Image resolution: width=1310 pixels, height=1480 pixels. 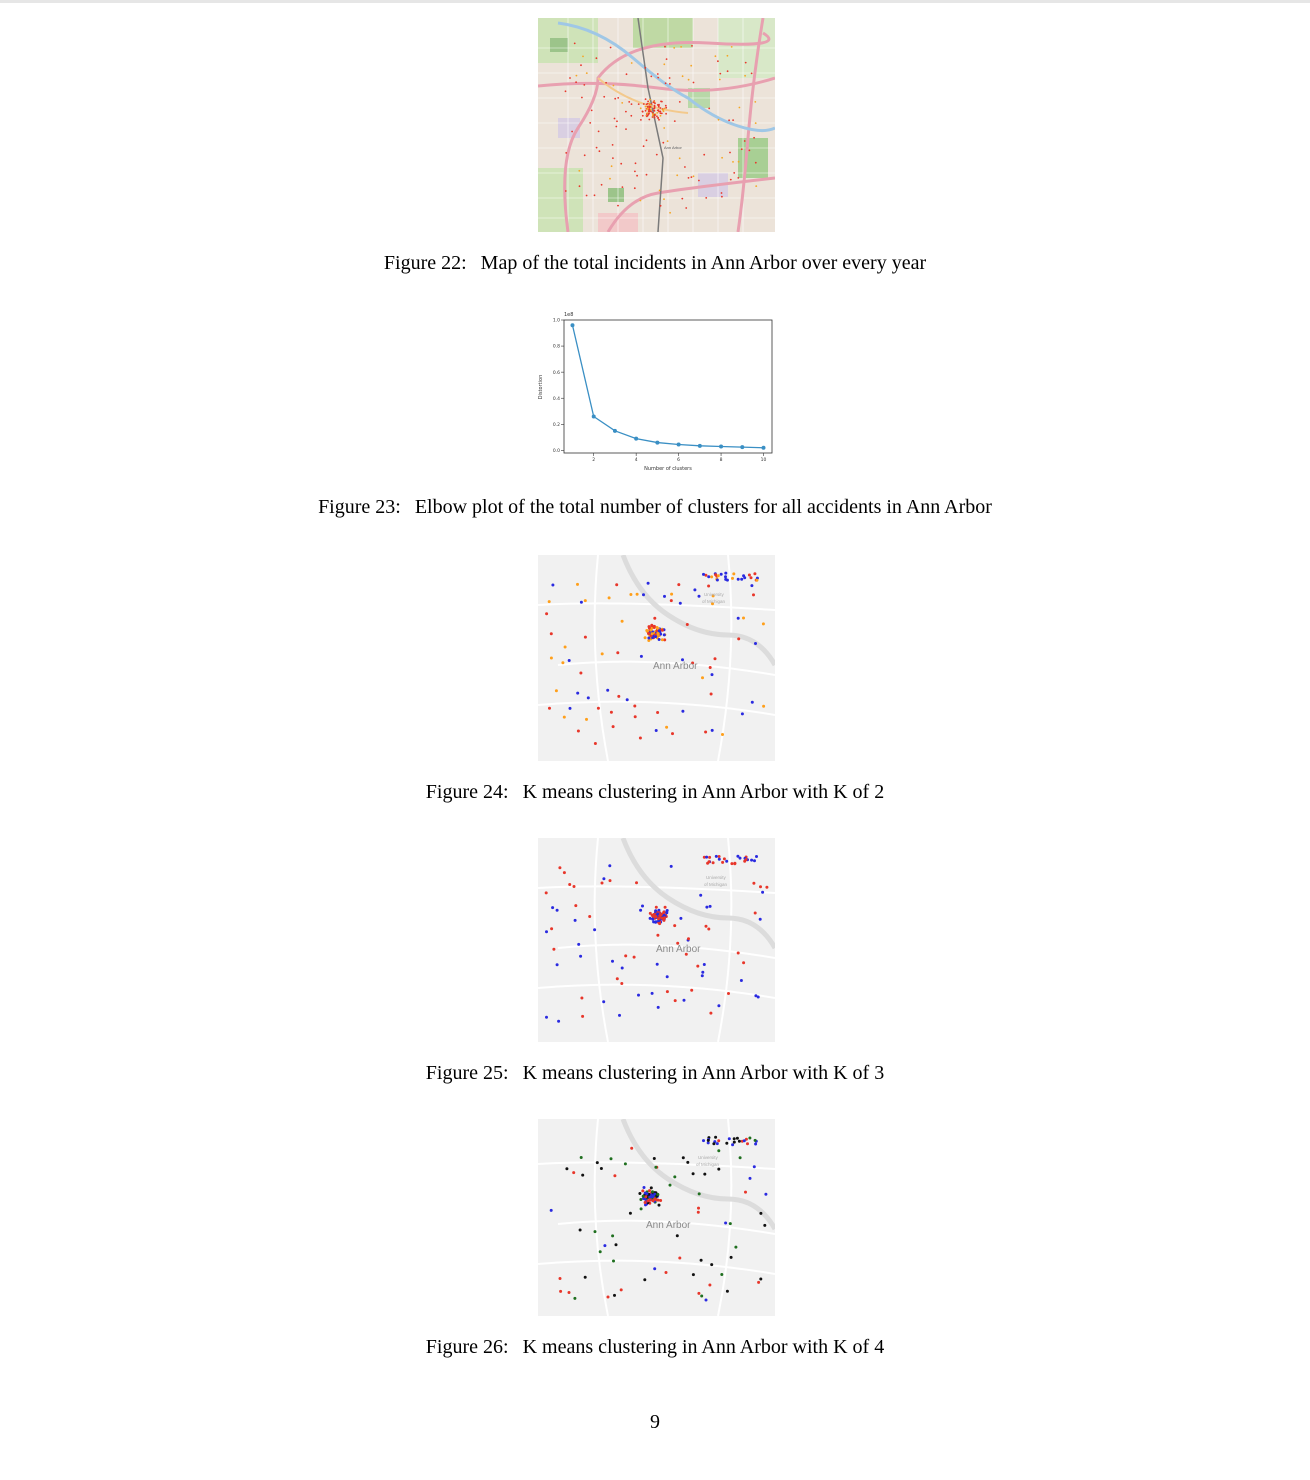 What do you see at coordinates (673, 147) in the screenshot?
I see `map22-city-label: Ann Arbor` at bounding box center [673, 147].